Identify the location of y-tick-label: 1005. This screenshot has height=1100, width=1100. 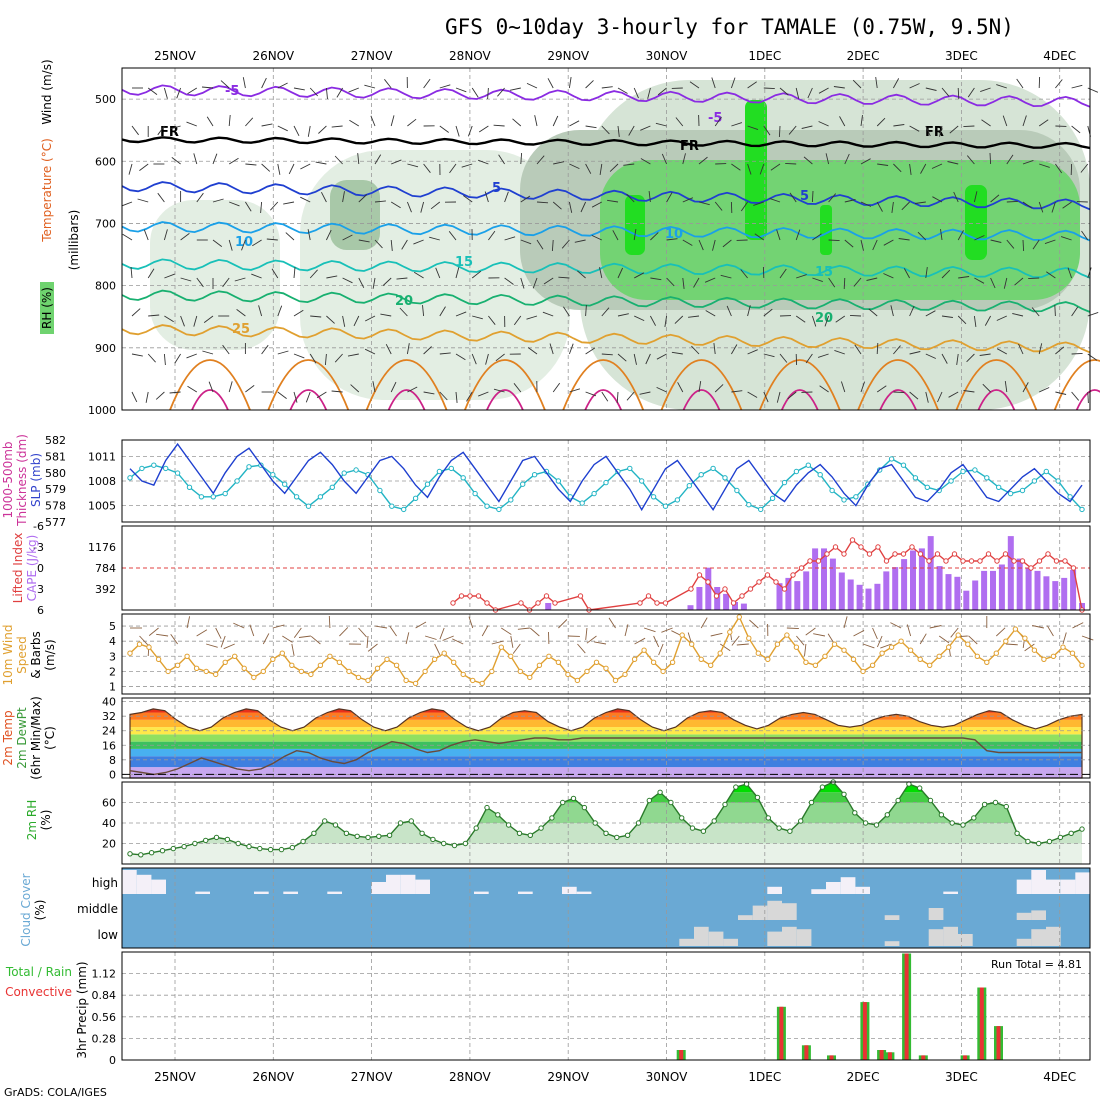
(102, 506).